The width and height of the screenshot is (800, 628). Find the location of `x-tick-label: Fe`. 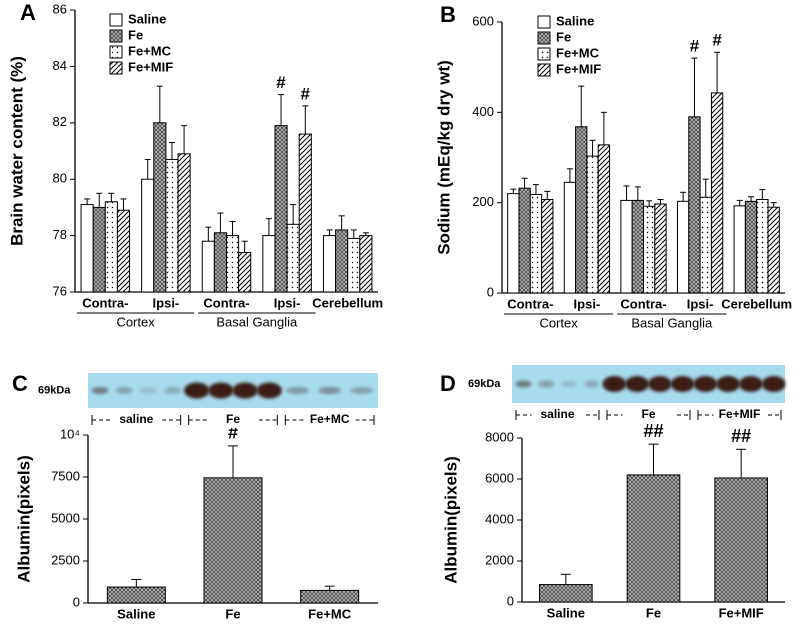

x-tick-label: Fe is located at coordinates (232, 613).